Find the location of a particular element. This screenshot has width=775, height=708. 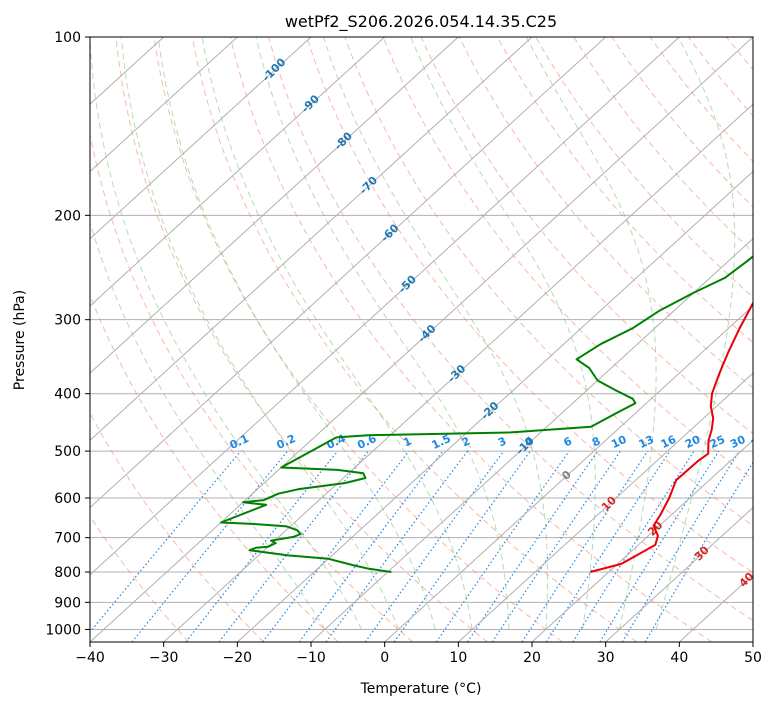

y-tick-label: 100 is located at coordinates (67, 38).